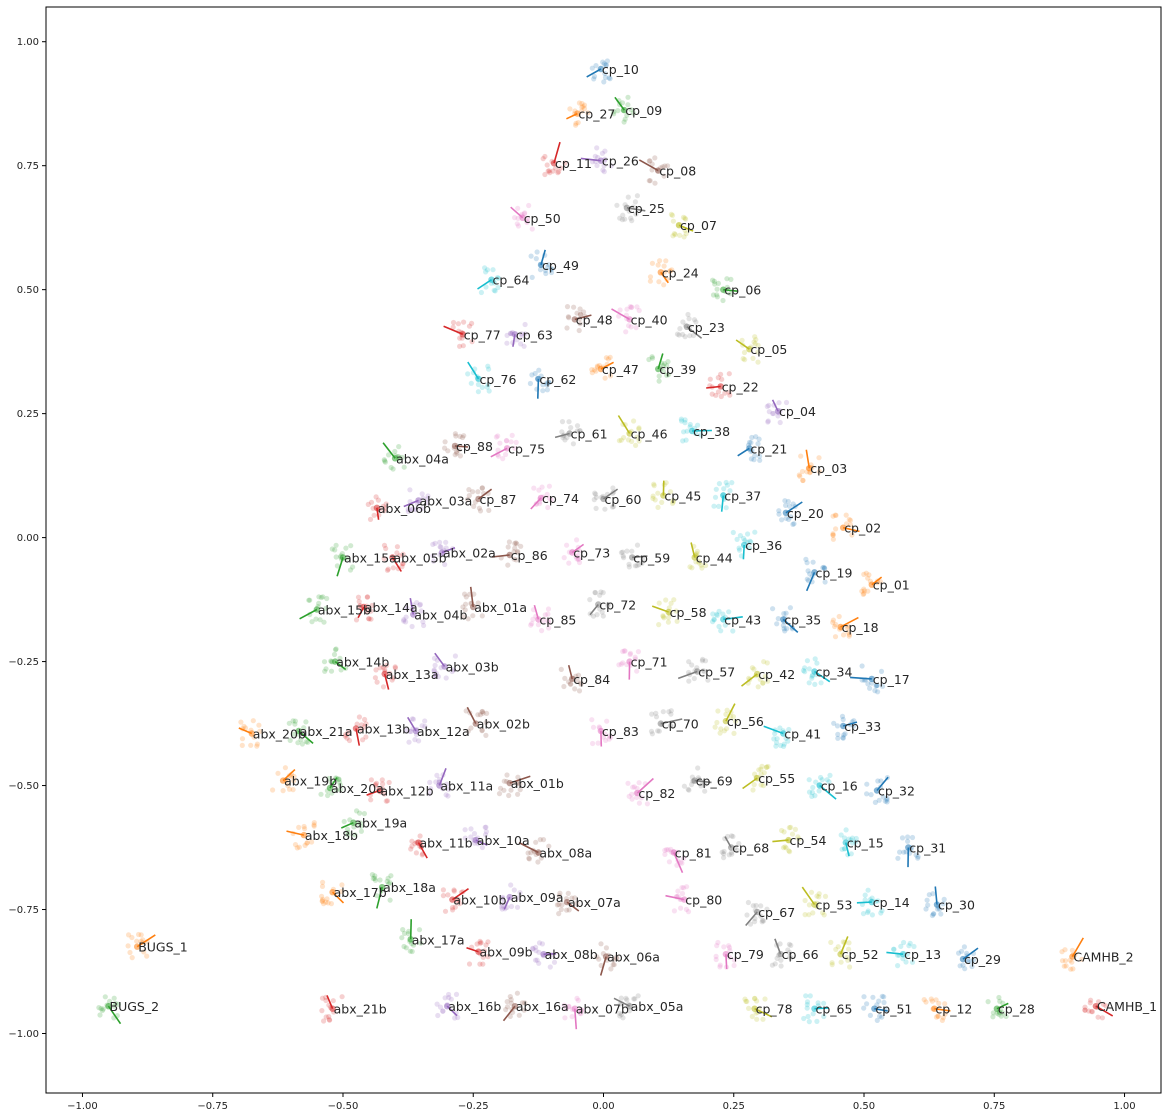 The height and width of the screenshot is (1118, 1168). I want to click on point-label: abx_07b, so click(602, 1009).